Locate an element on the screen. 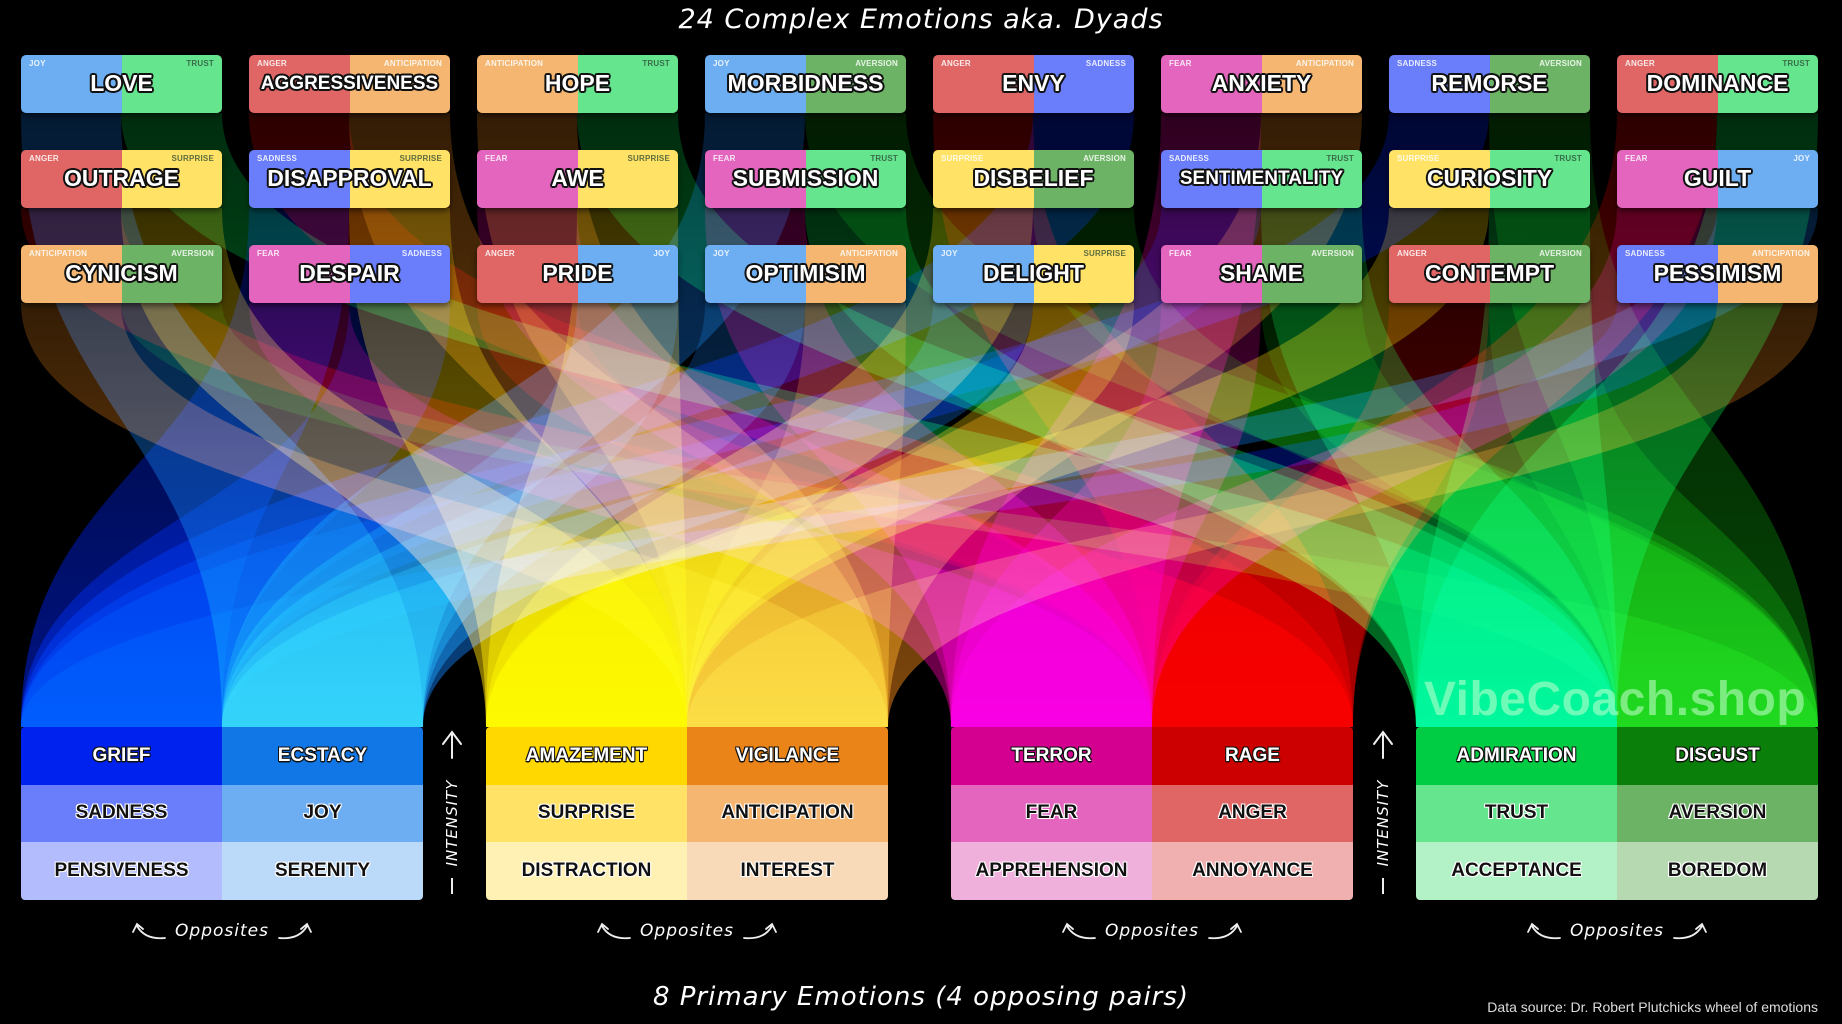 The height and width of the screenshot is (1024, 1842). dyad-card-love: JOY TRUST LOVE is located at coordinates (121, 84).